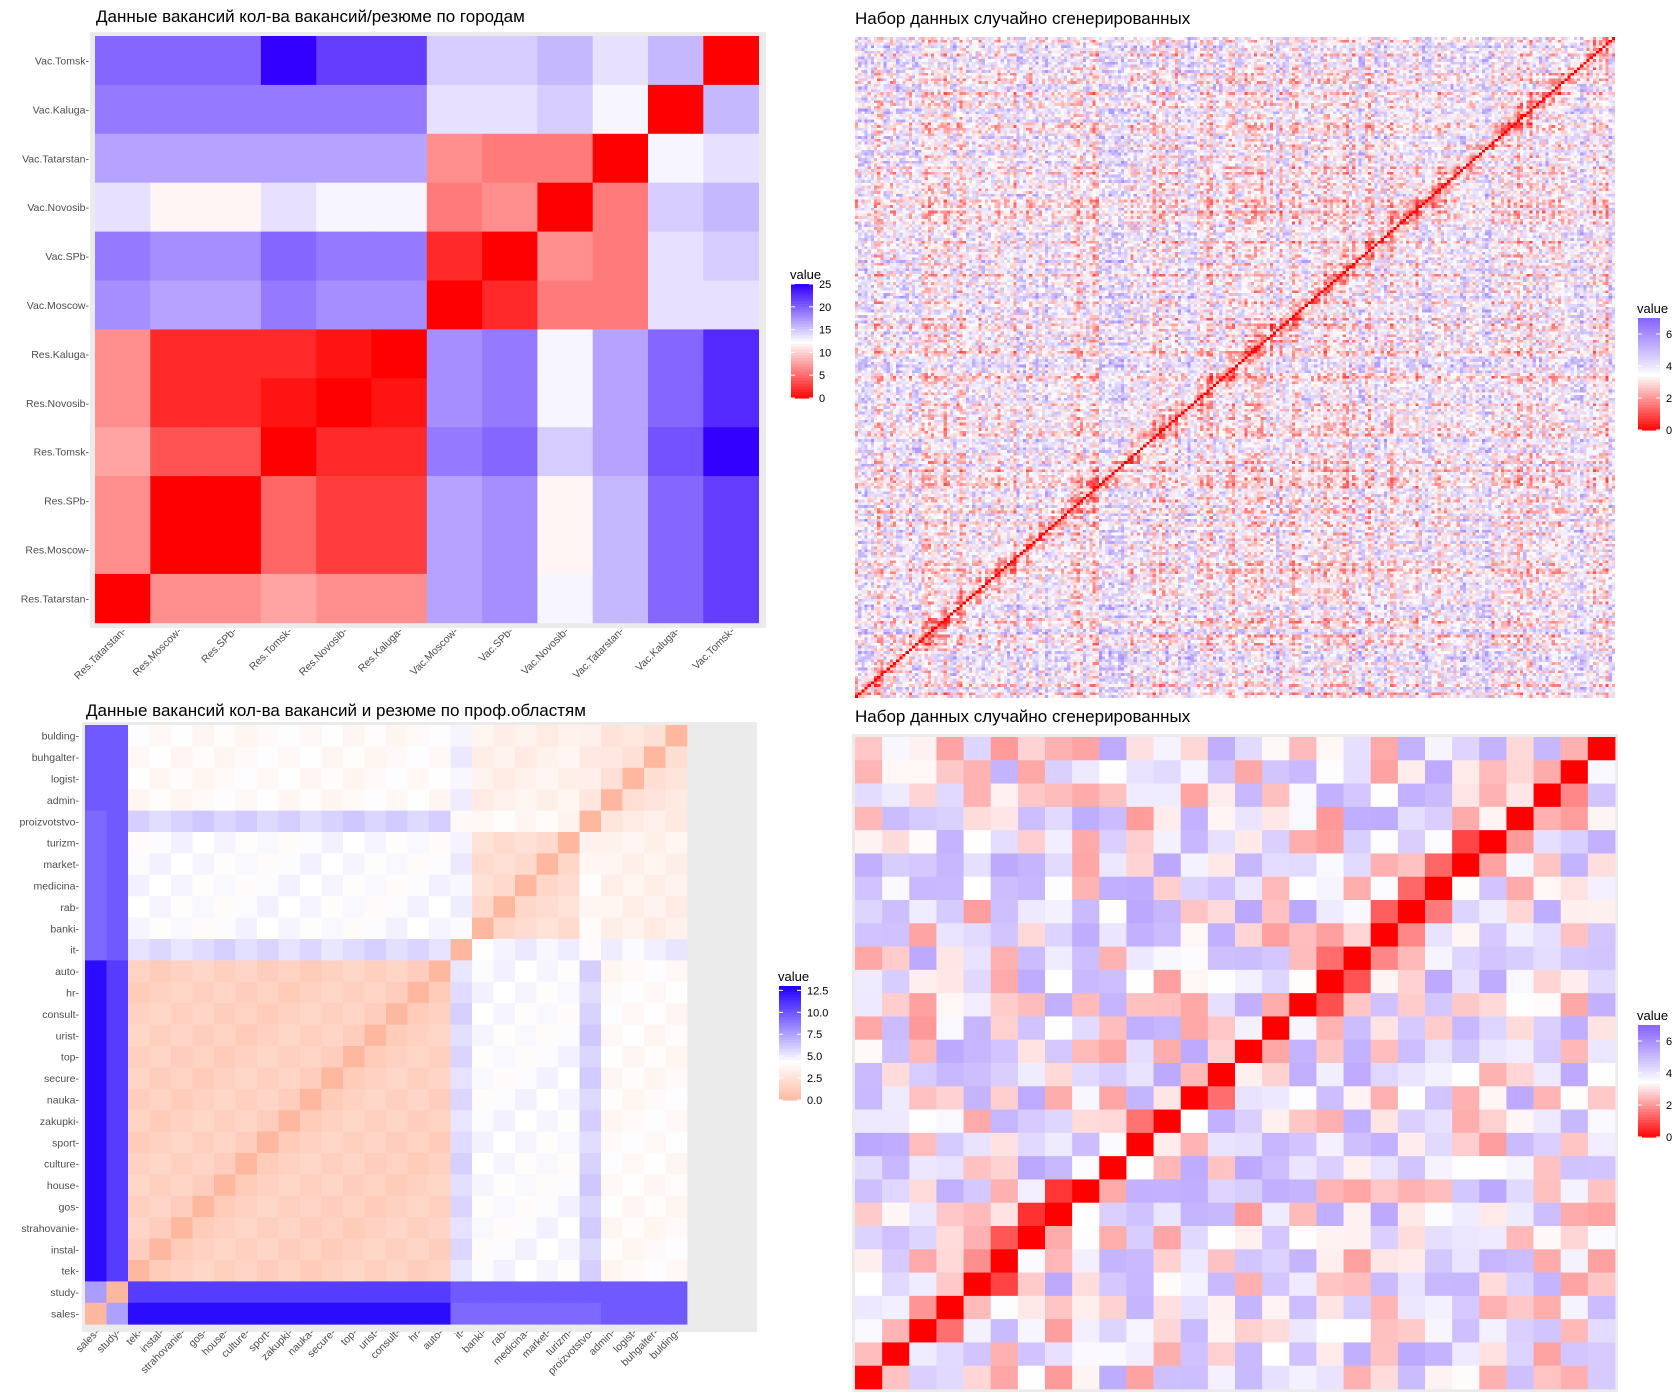  I want to click on x-tick-label: Res.Novosib-, so click(323, 651).